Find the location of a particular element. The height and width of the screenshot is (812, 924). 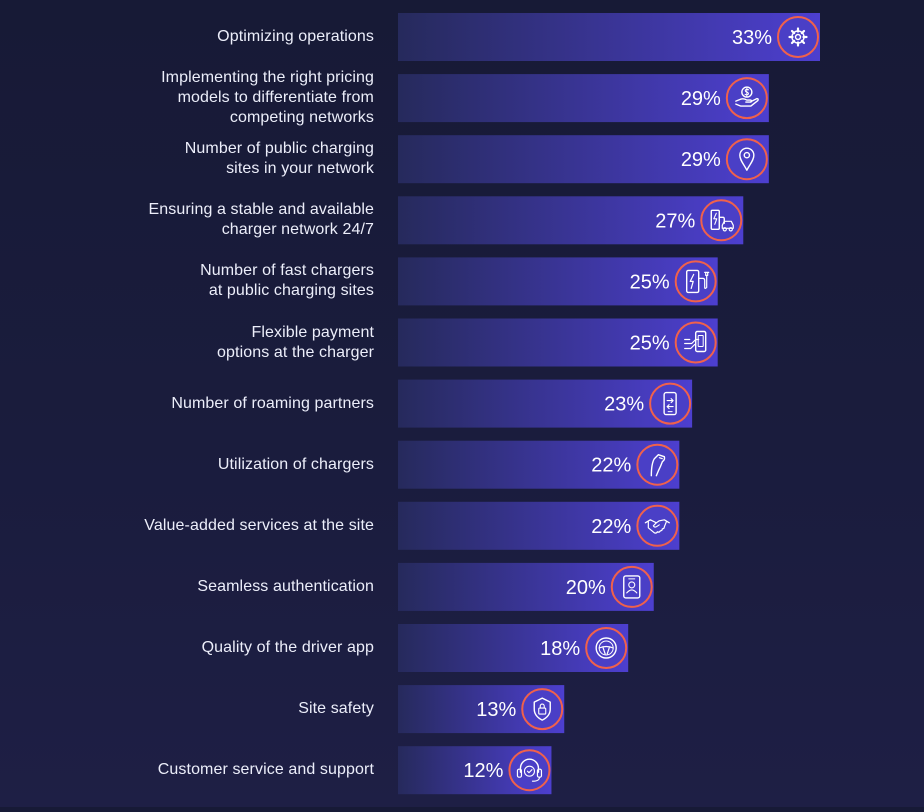

fast-charger-icon is located at coordinates (697, 281).